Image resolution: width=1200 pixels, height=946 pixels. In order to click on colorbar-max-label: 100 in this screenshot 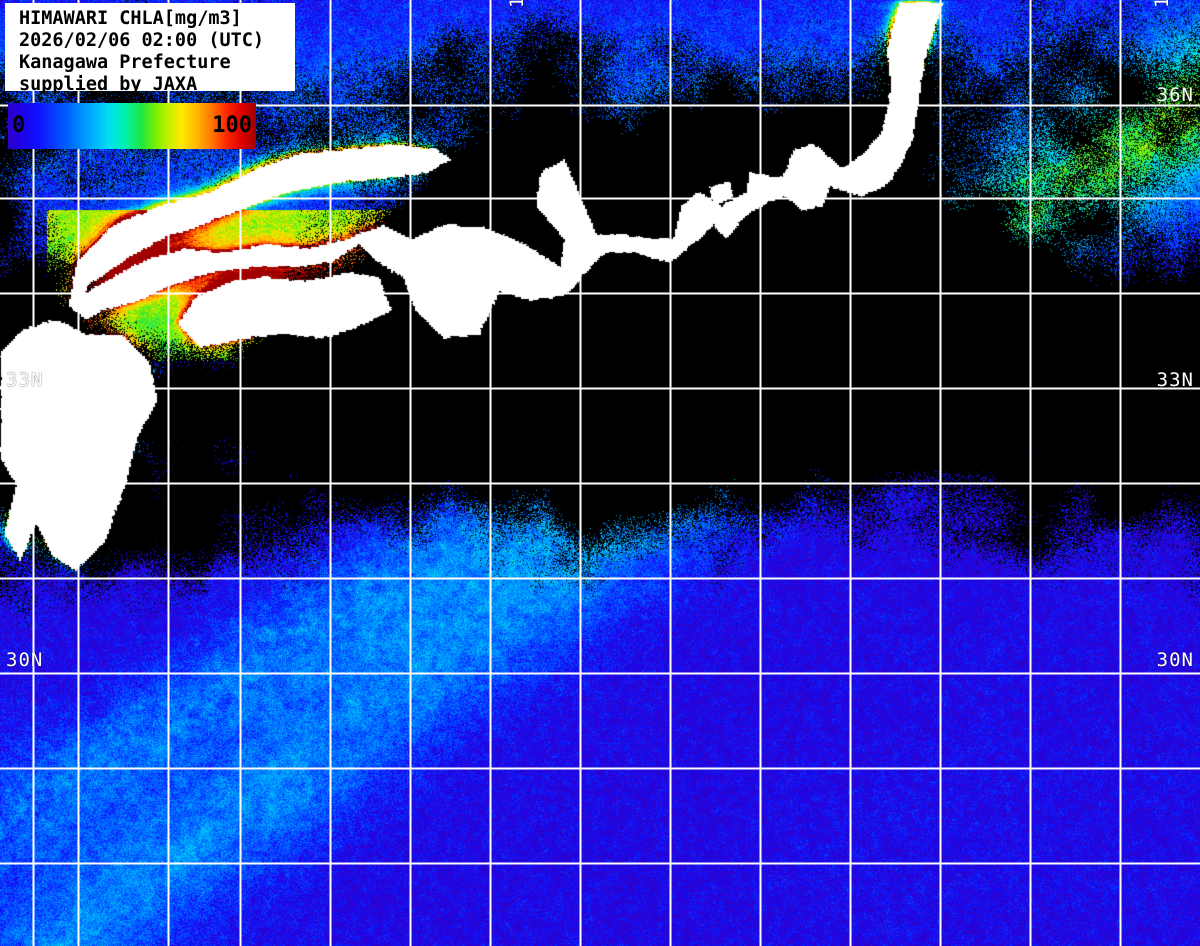, I will do `click(232, 125)`.